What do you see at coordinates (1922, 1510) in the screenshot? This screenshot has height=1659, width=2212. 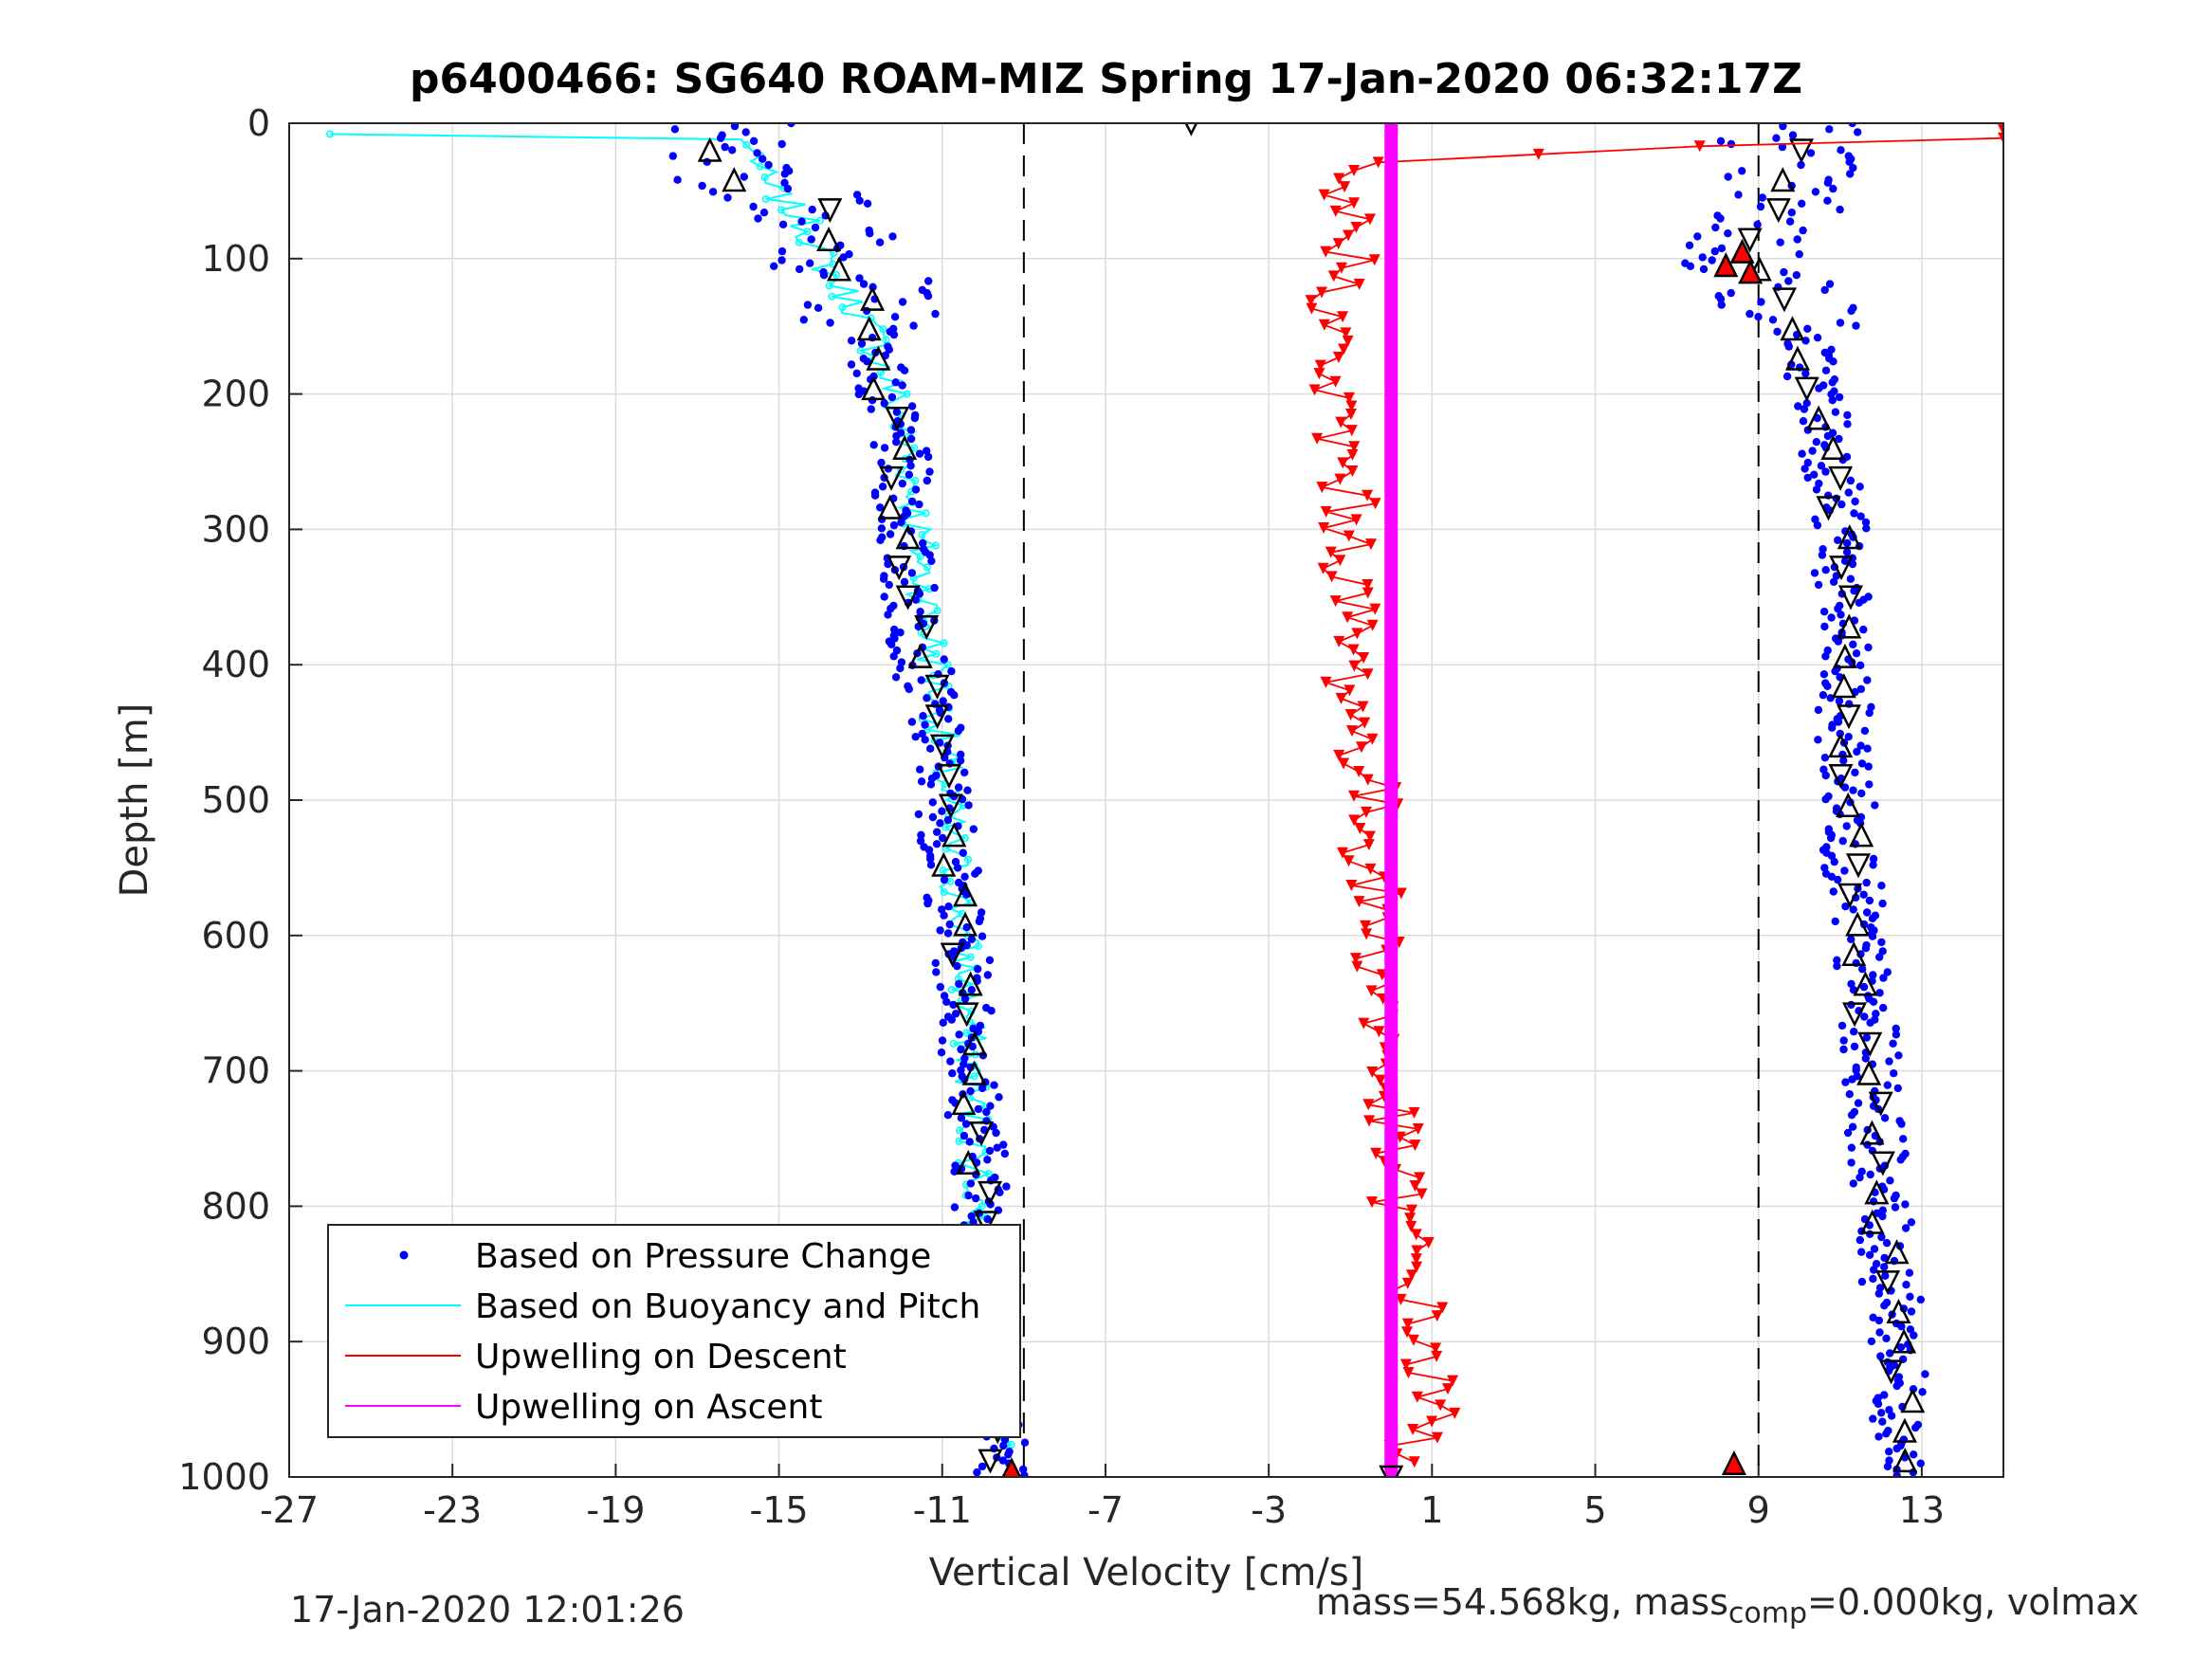 I see `x-tick-label: 13` at bounding box center [1922, 1510].